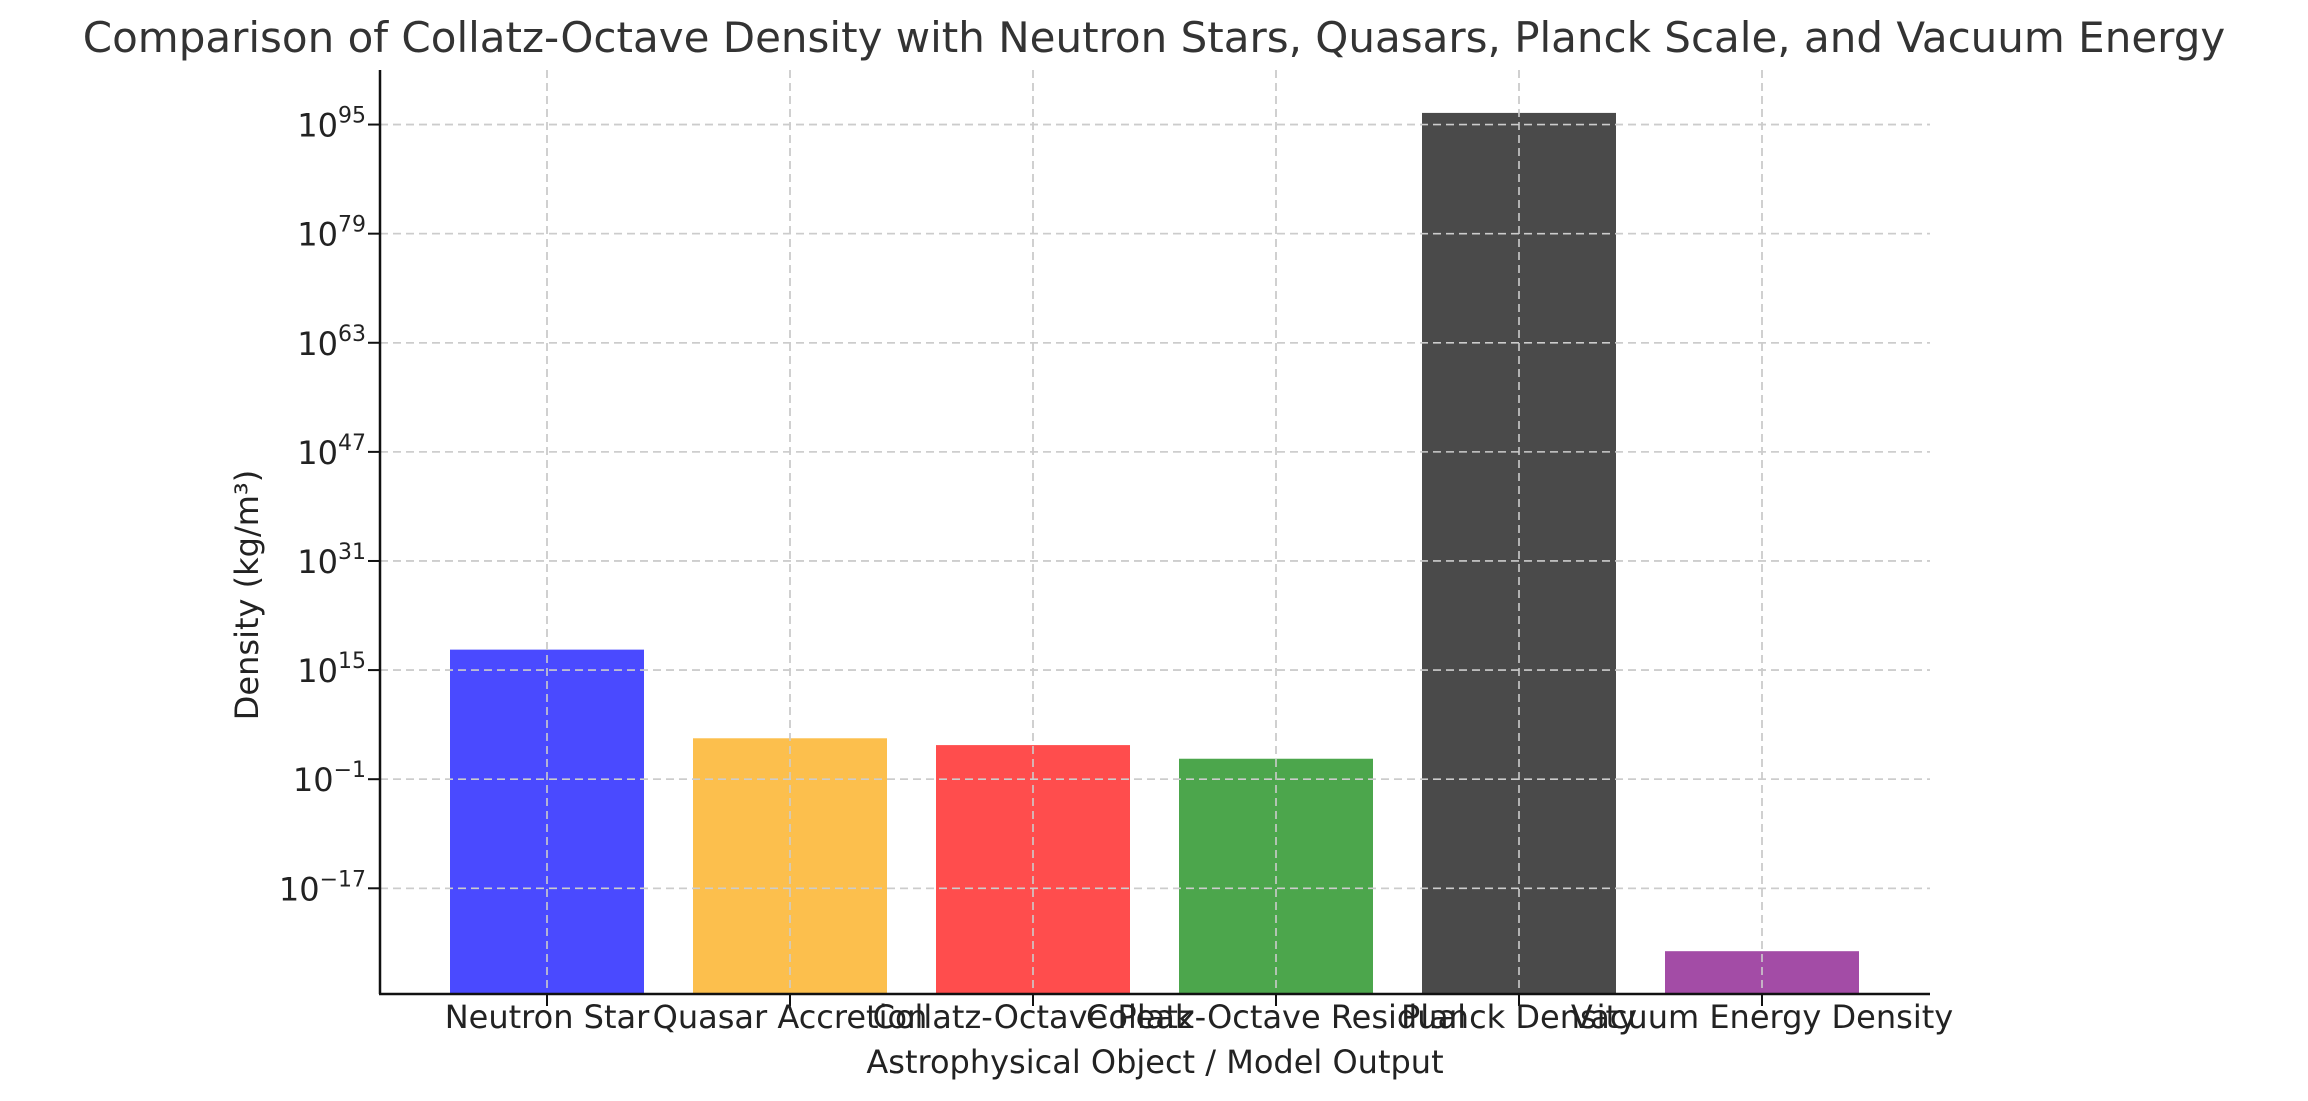  What do you see at coordinates (322, 887) in the screenshot?
I see `y-tick-label: 10−17` at bounding box center [322, 887].